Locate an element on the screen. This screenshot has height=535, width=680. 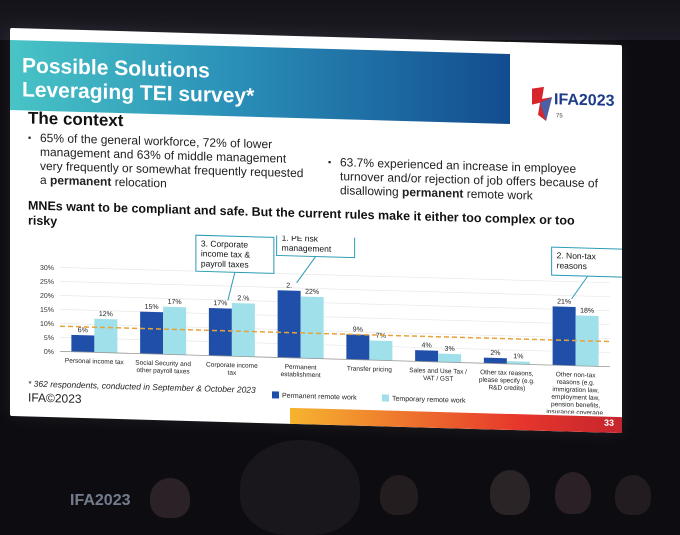
legend-label: Temporary remote work is located at coordinates (429, 400).